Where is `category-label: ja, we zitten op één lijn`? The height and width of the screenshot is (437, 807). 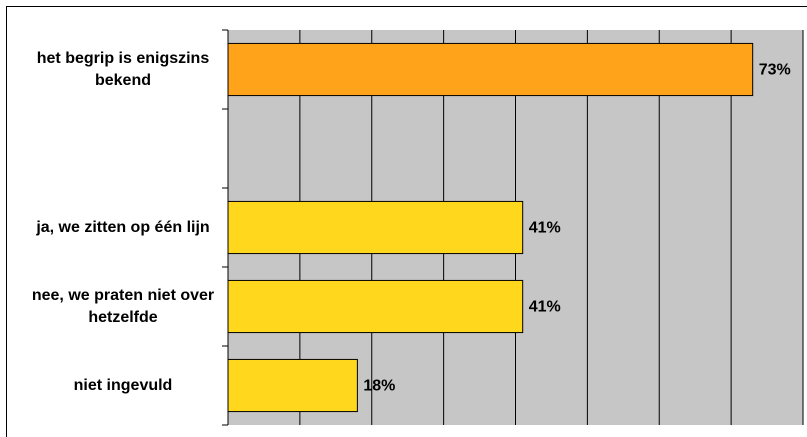
category-label: ja, we zitten op één lijn is located at coordinates (123, 227).